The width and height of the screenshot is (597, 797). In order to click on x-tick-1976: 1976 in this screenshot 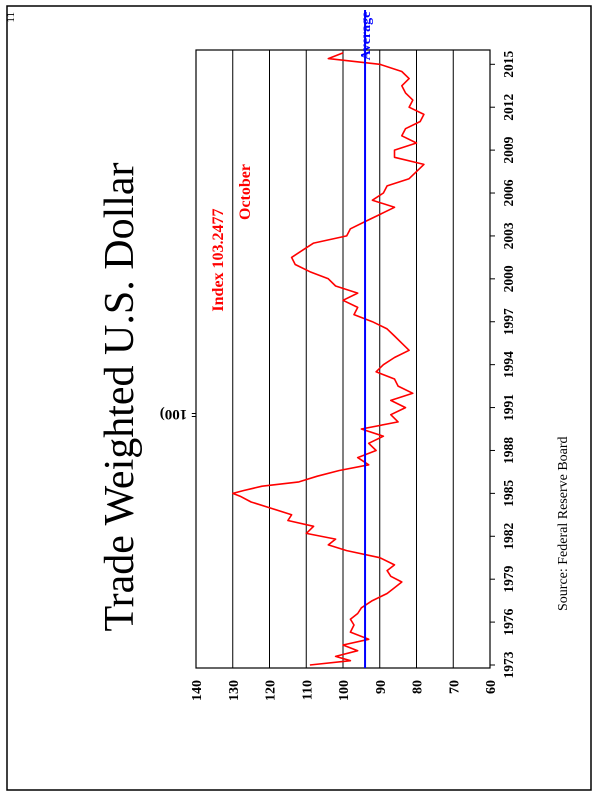, I will do `click(508, 621)`.